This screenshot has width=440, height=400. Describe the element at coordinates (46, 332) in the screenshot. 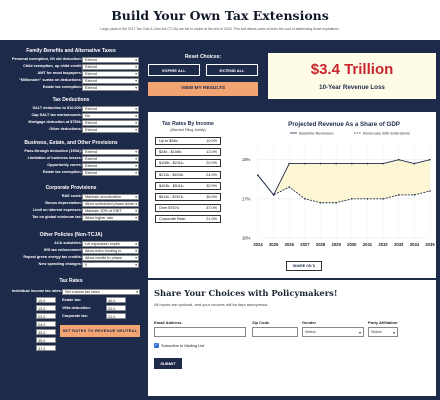

I see `bracket-rate-input: 32.0` at that location.